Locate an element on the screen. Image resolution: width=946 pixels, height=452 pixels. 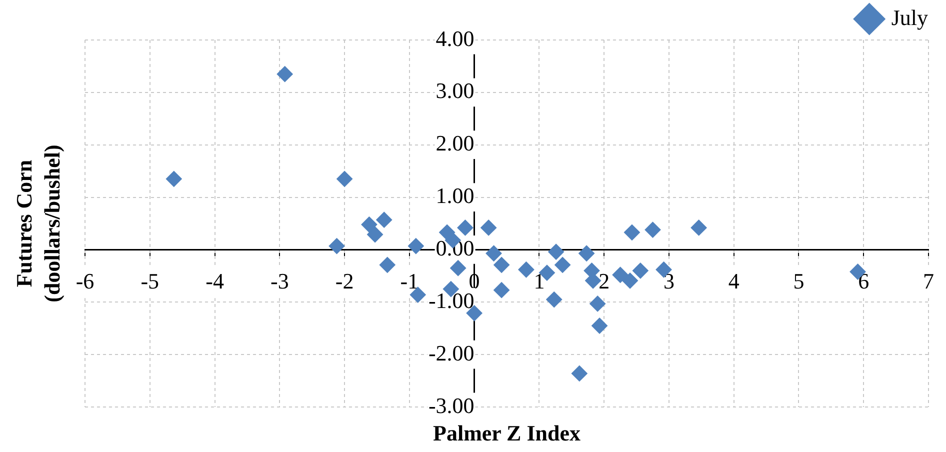
x-tick-label: 7 is located at coordinates (928, 281).